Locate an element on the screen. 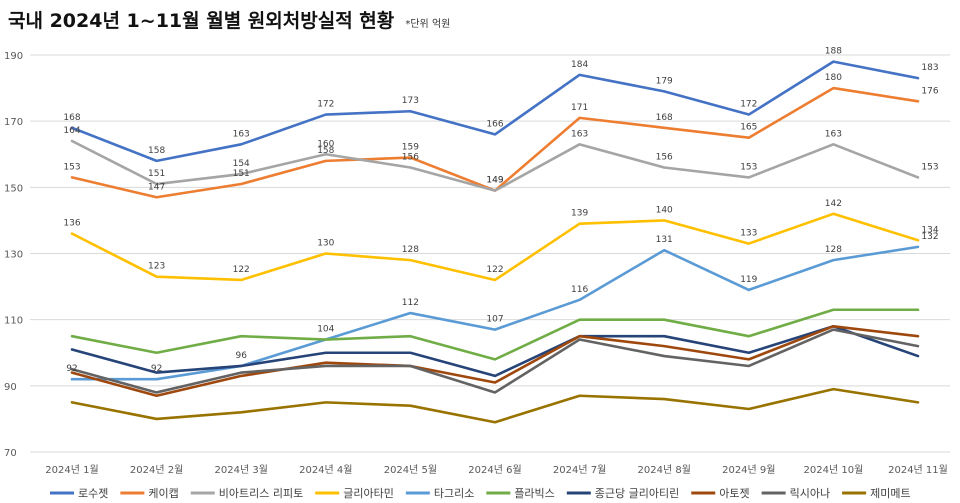  data-label: 183 is located at coordinates (929, 68).